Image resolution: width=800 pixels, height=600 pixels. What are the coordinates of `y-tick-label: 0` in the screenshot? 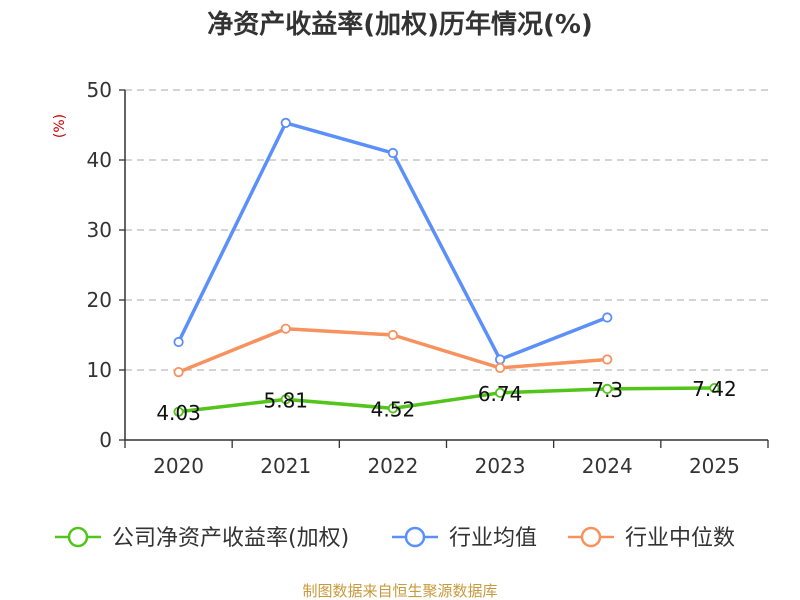 It's located at (105, 440).